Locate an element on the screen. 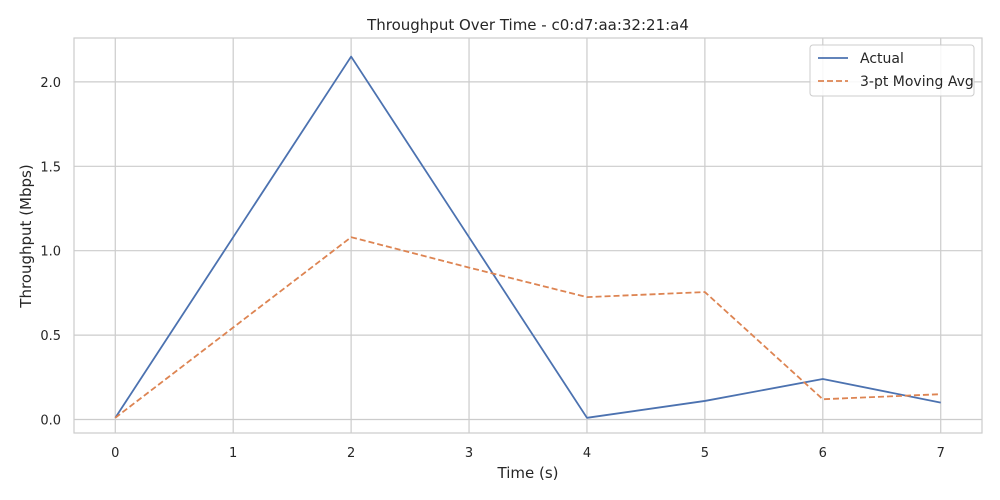 This screenshot has height=500, width=1000. x-tick-label: 0 is located at coordinates (115, 453).